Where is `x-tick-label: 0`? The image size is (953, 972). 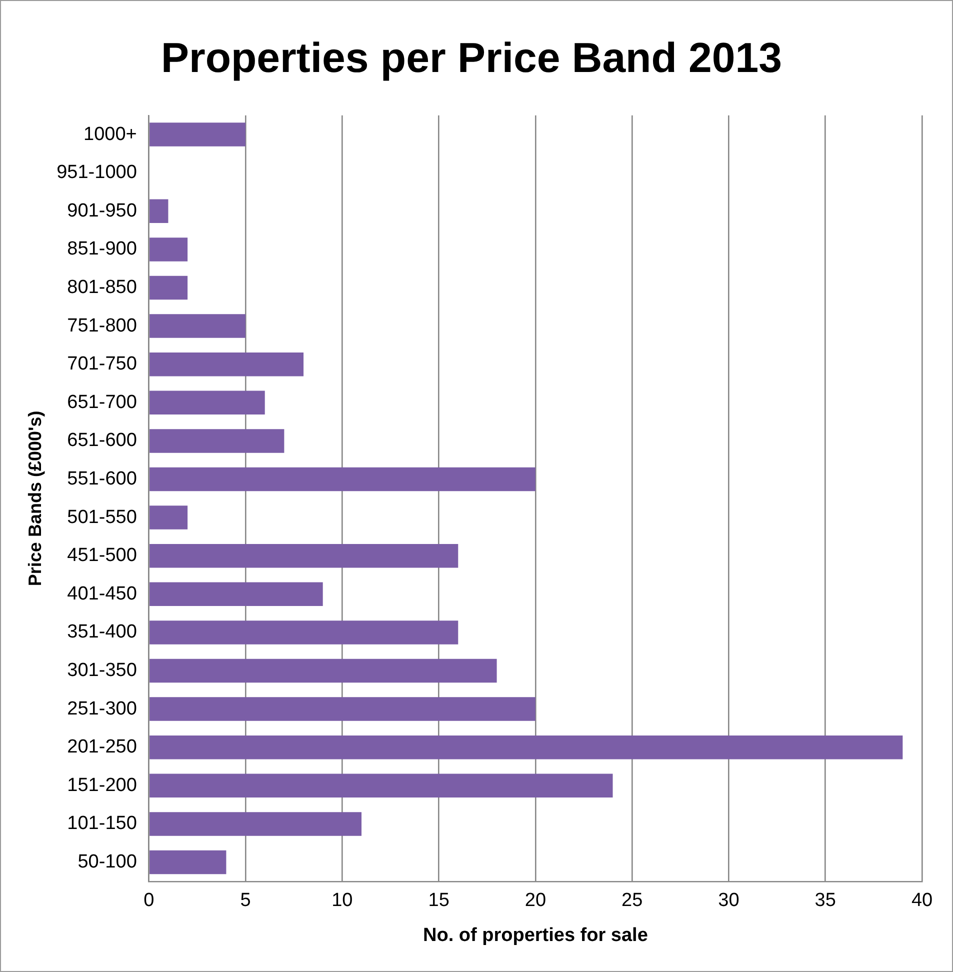
x-tick-label: 0 is located at coordinates (149, 901).